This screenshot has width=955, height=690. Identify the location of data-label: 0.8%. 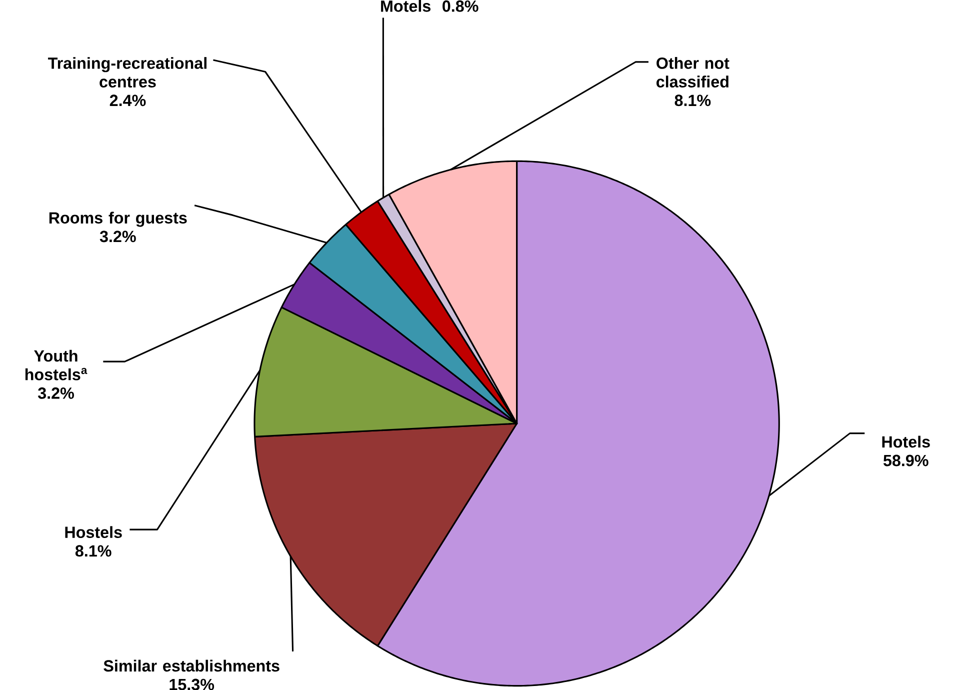
(460, 6).